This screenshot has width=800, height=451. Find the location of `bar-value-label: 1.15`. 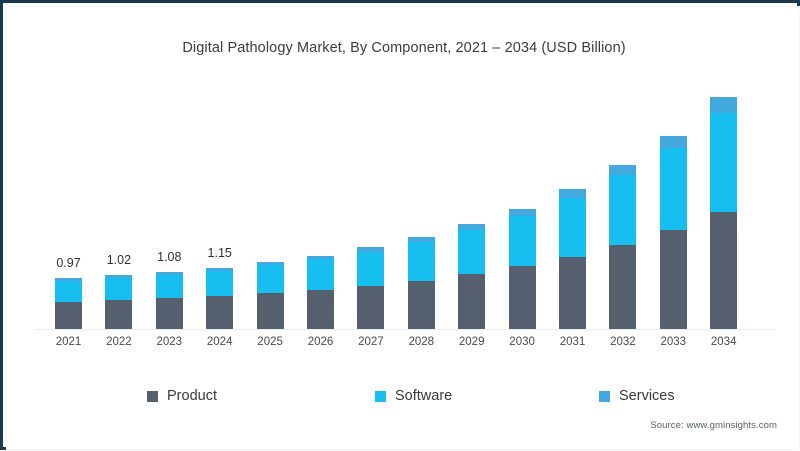

bar-value-label: 1.15 is located at coordinates (219, 253).